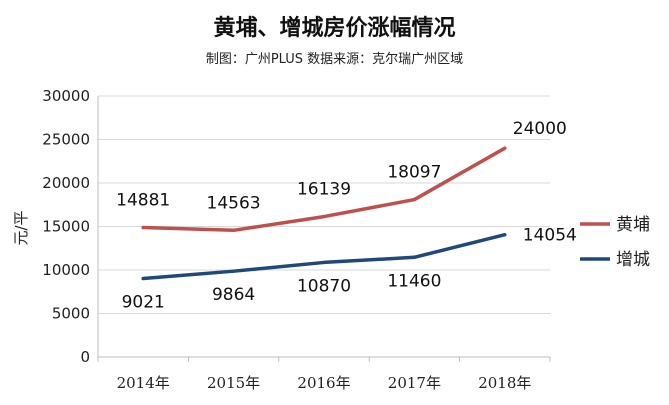 The width and height of the screenshot is (669, 405). I want to click on x-tick-labels: 2014年 2015年 2016年 2017年 2018年, so click(324, 383).